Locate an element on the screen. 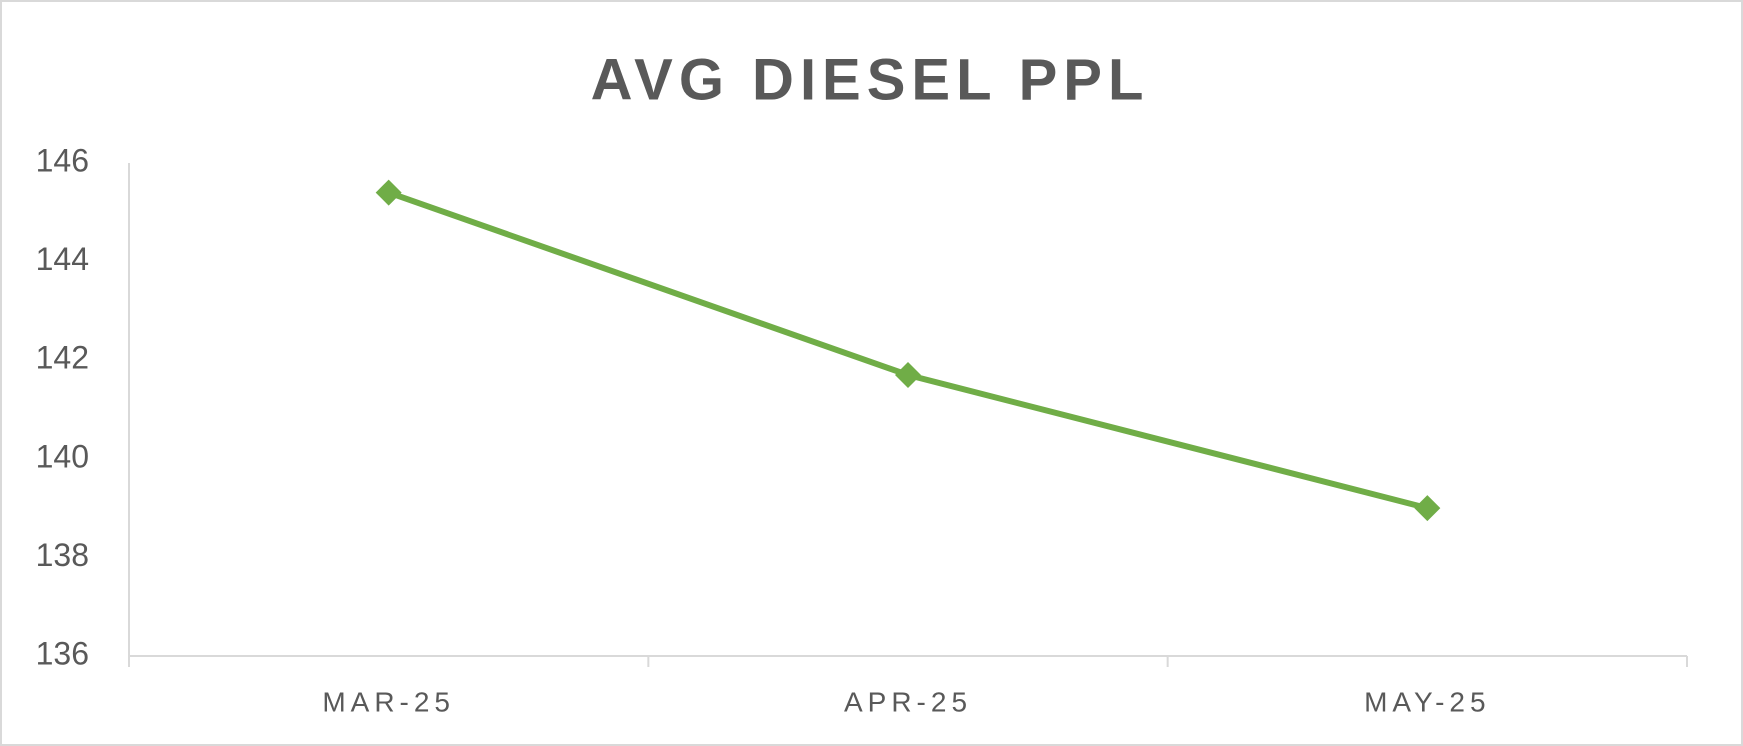 The image size is (1743, 746). y-tick-label: 144 is located at coordinates (62, 259).